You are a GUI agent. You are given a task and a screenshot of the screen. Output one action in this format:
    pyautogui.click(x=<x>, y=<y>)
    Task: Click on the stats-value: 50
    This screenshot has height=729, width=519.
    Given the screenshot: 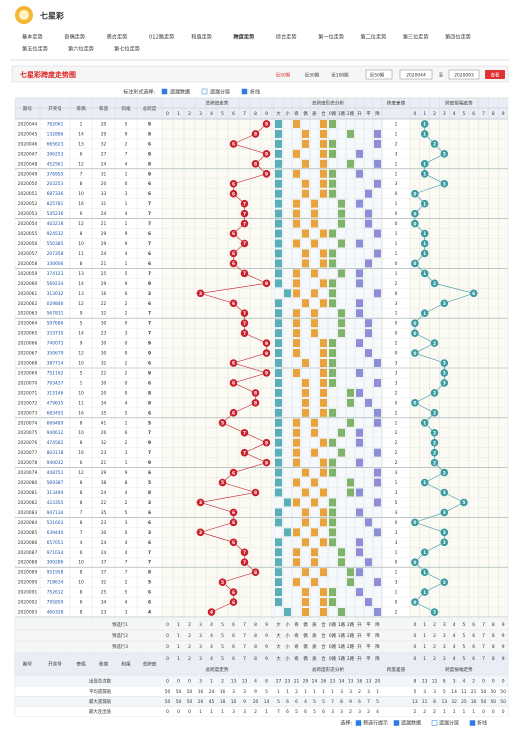 What is the action you would take?
    pyautogui.click(x=190, y=692)
    